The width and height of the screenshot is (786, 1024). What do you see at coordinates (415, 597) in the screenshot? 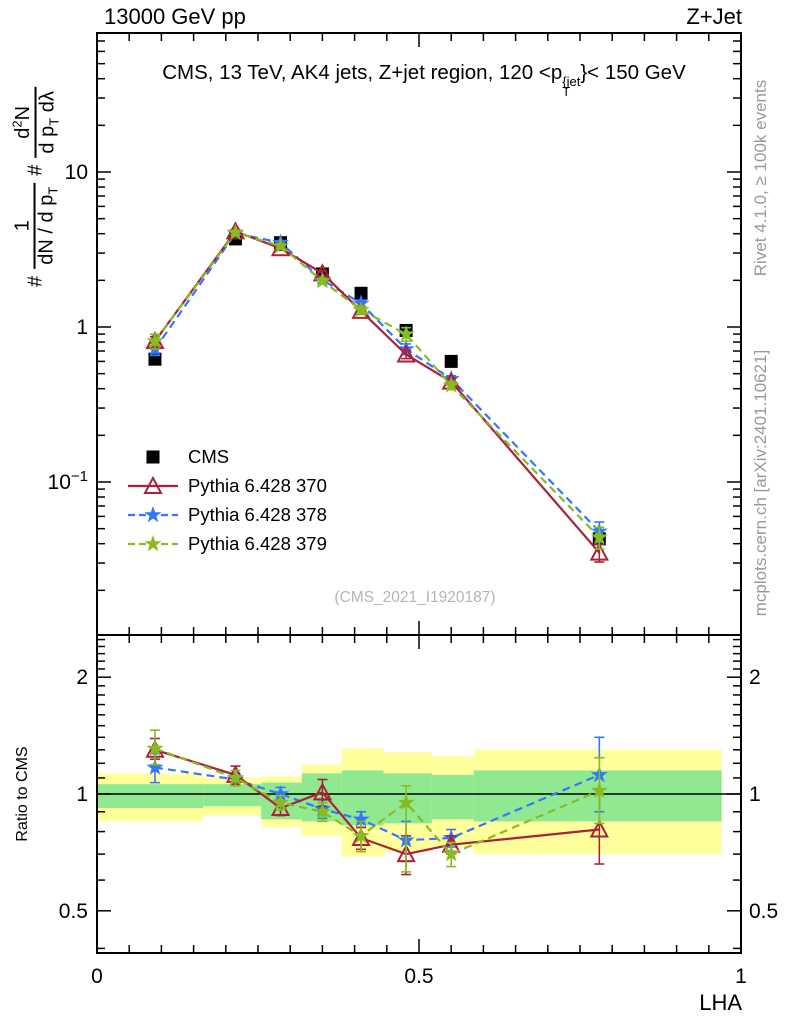
I see `analysis-watermark: (CMS_2021_I1920187)` at bounding box center [415, 597].